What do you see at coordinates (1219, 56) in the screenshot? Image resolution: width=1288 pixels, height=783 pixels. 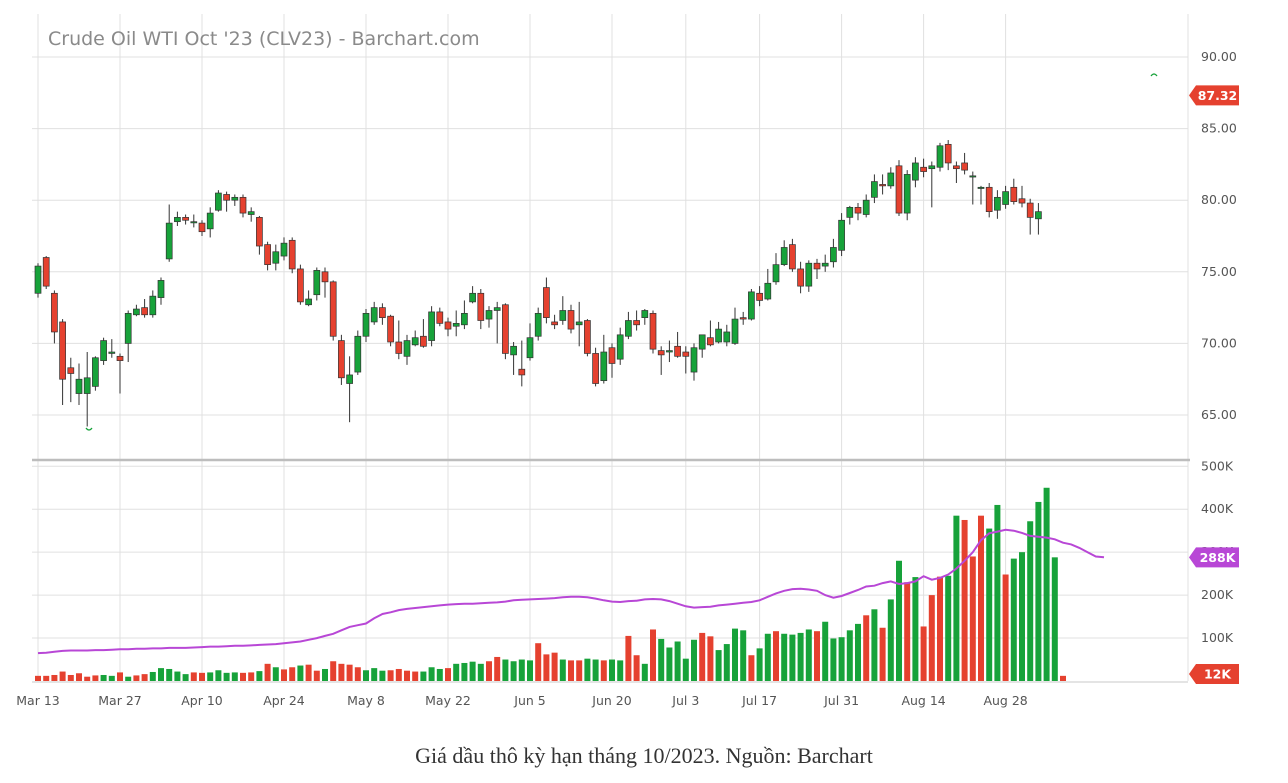 I see `price-tick-label: 90.00` at bounding box center [1219, 56].